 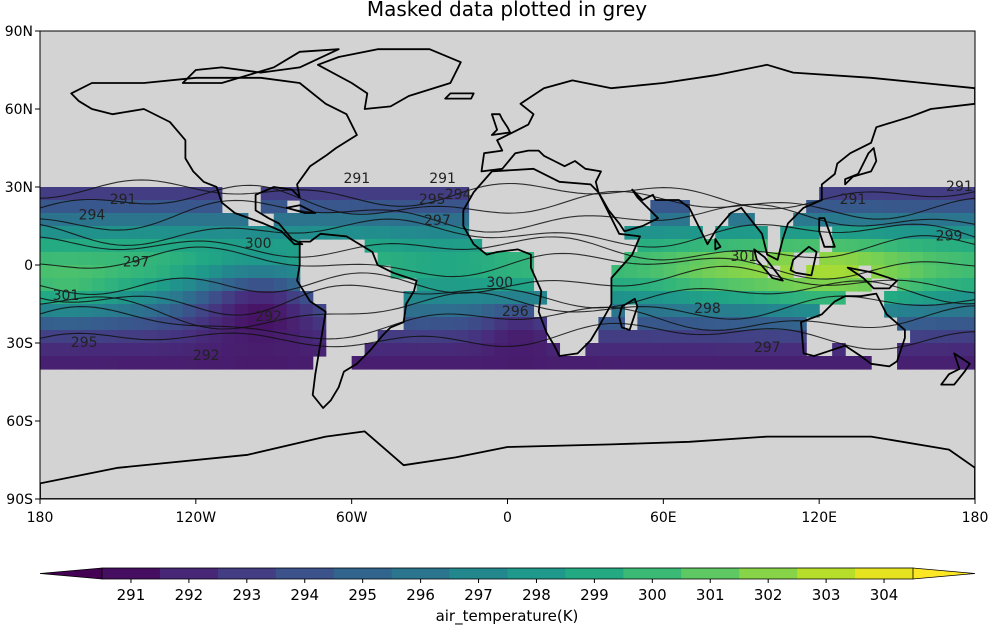 What do you see at coordinates (40, 518) in the screenshot?
I see `x-tick-label: 180` at bounding box center [40, 518].